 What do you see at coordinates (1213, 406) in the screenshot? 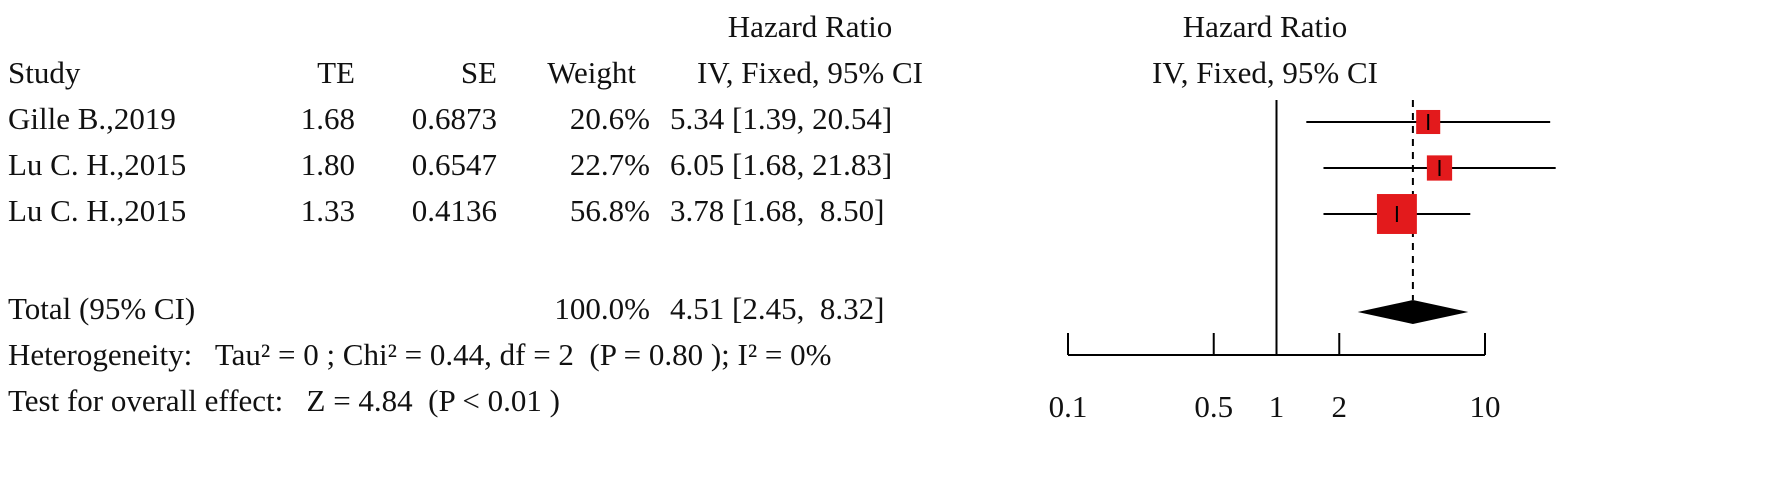
I see `x-tick-label: 0.5` at bounding box center [1213, 406].